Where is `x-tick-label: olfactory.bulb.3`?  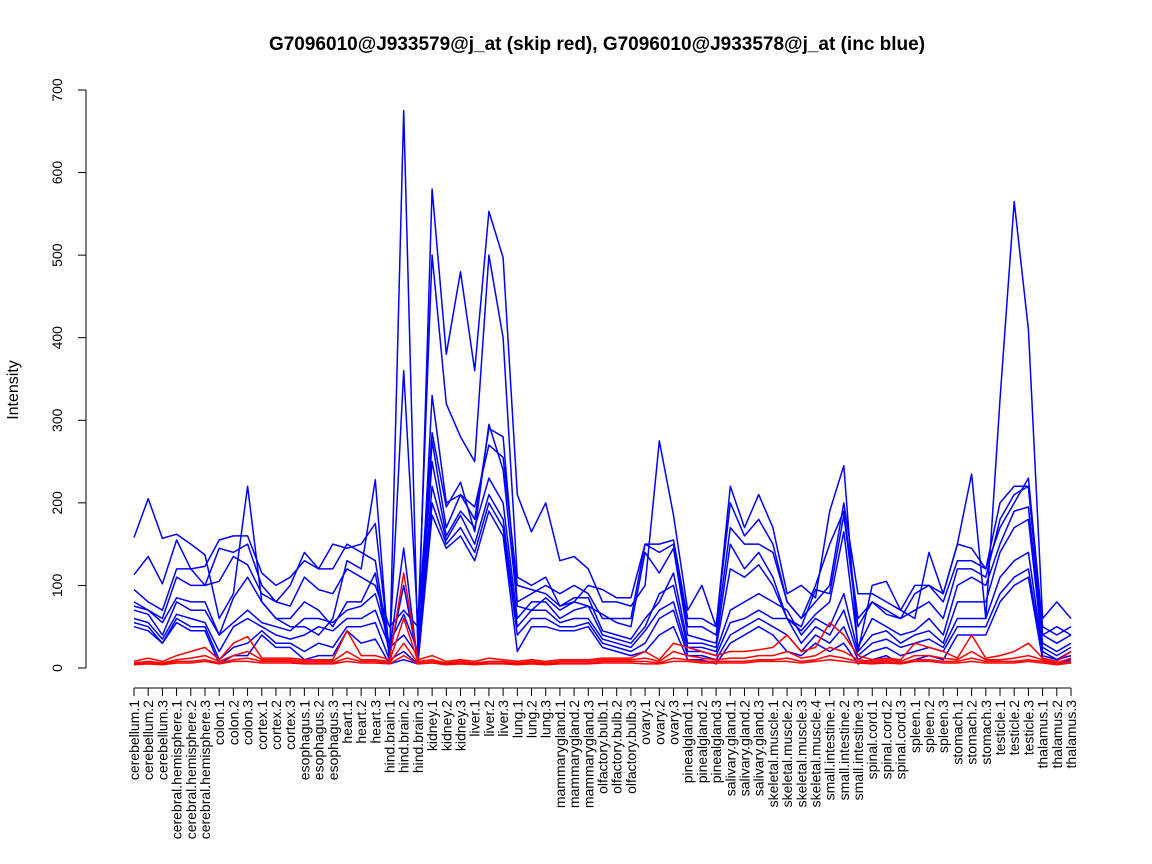 x-tick-label: olfactory.bulb.3 is located at coordinates (631, 747).